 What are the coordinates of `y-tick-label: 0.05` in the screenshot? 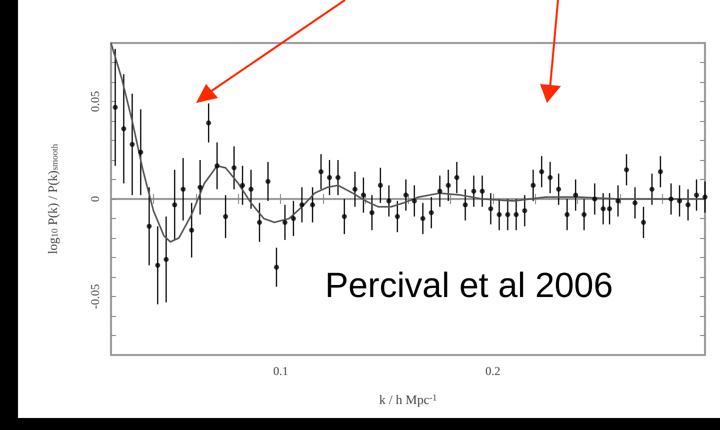 It's located at (95, 101).